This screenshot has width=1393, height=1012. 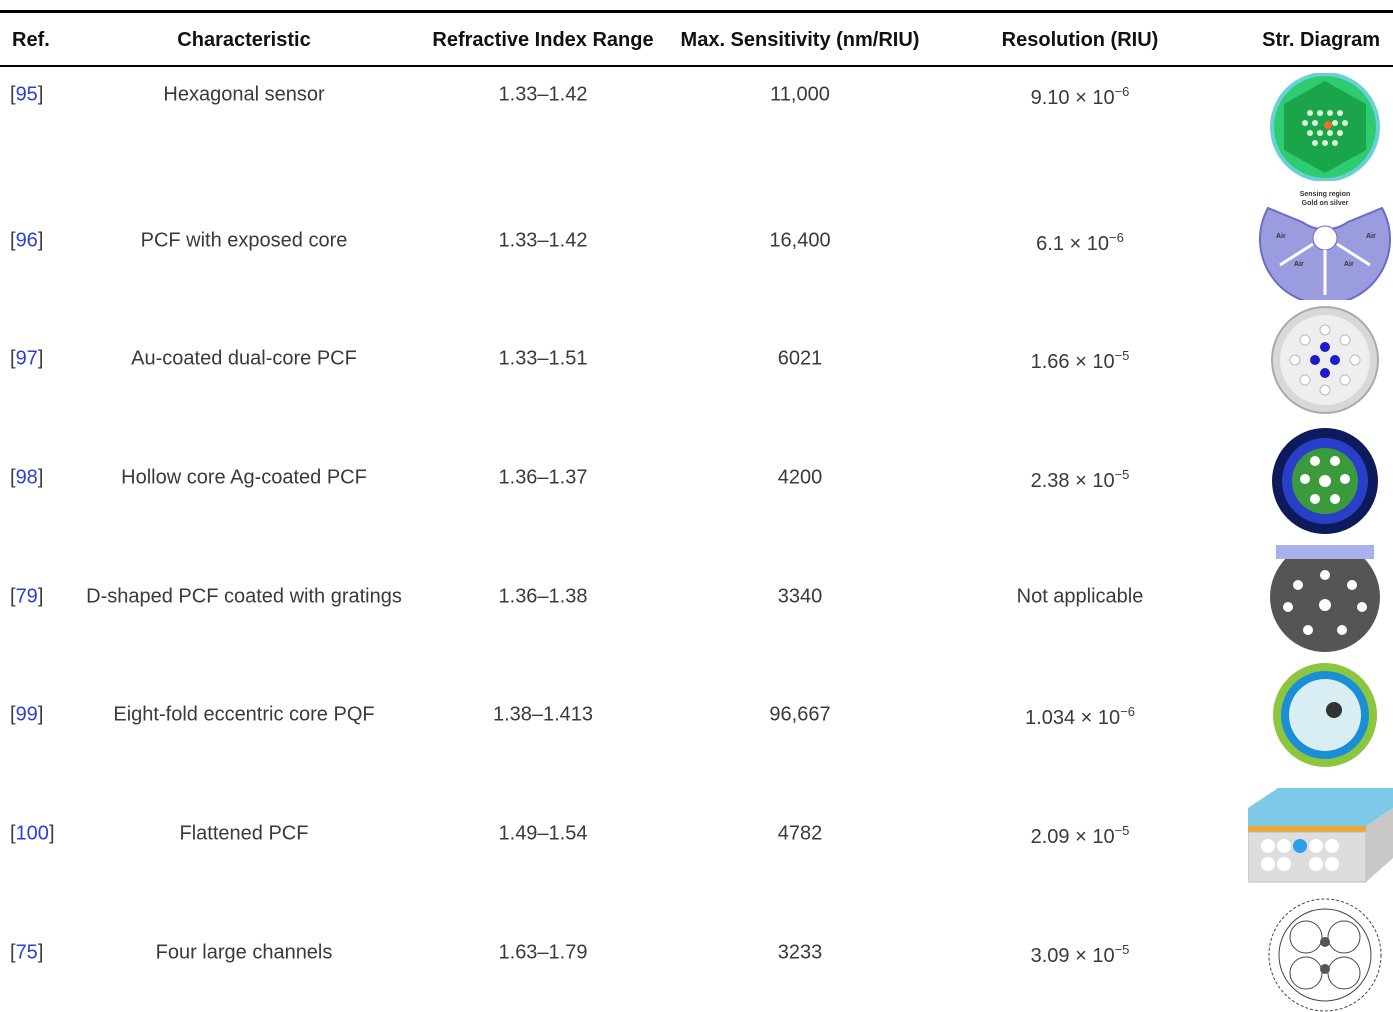 I want to click on ri-range: 1.36–1.37, so click(x=543, y=477).